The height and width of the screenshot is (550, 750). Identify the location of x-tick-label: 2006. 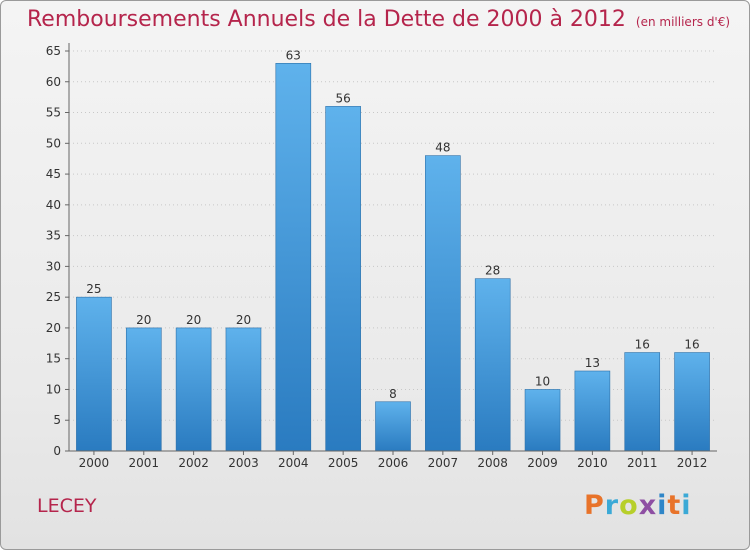
(393, 463).